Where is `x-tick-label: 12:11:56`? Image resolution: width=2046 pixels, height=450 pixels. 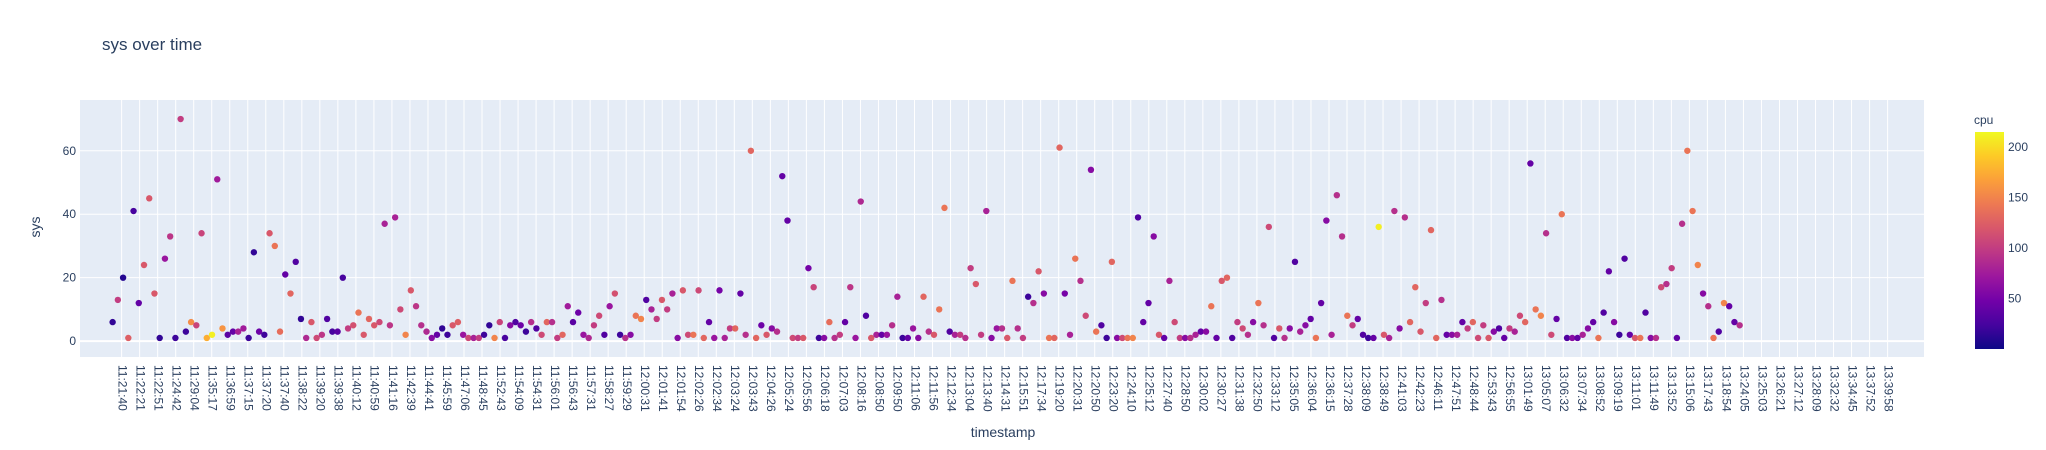
x-tick-label: 12:11:56 is located at coordinates (933, 388).